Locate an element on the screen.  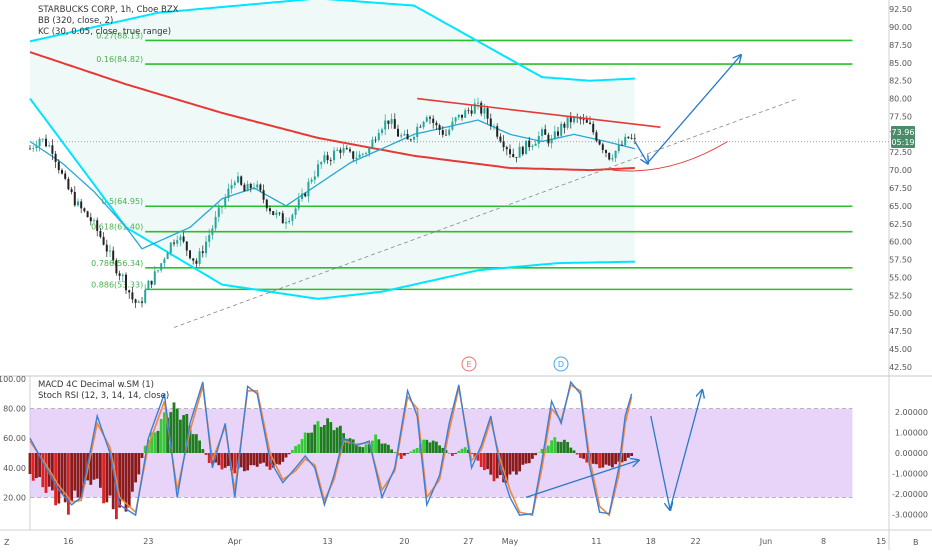
macd-tick-label: -1.00000 is located at coordinates (910, 474).